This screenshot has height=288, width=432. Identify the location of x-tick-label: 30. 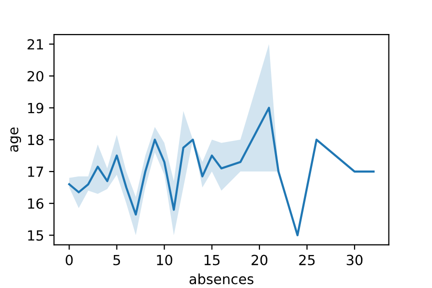
(354, 260).